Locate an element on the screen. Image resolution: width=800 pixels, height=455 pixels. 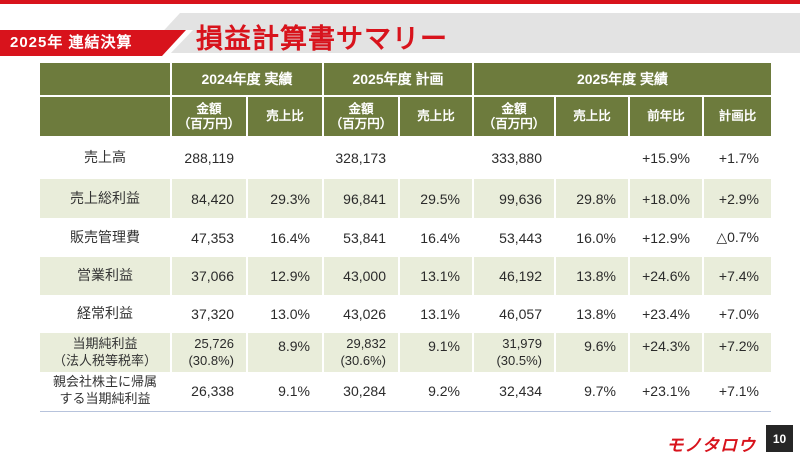
header-label-cell is located at coordinates (105, 116).